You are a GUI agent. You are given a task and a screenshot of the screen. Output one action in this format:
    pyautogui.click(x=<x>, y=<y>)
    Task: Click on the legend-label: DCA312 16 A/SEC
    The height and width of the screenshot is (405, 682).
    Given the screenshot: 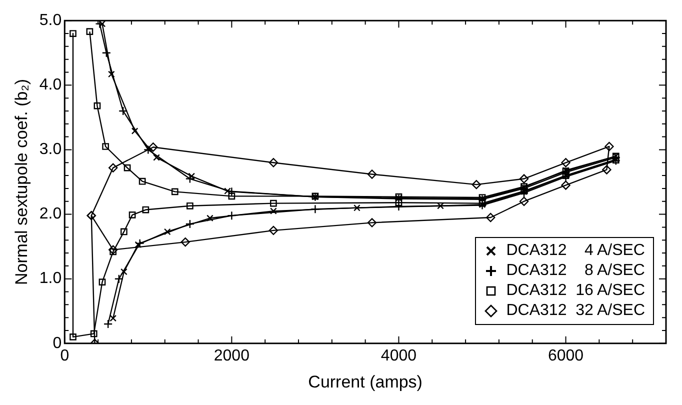 What is the action you would take?
    pyautogui.click(x=575, y=291)
    